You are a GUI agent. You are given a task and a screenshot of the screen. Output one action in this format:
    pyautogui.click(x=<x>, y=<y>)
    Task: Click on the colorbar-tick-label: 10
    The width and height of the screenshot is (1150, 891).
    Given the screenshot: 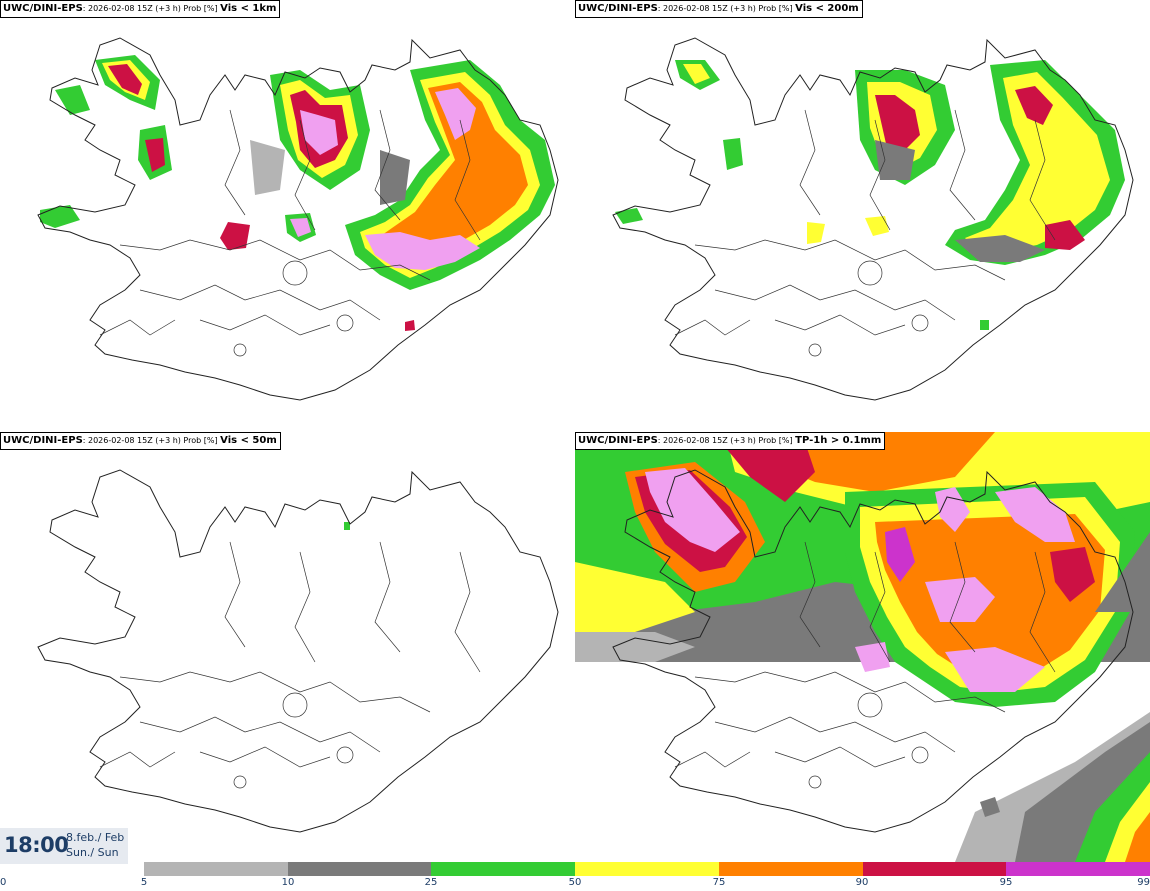 What is the action you would take?
    pyautogui.click(x=288, y=882)
    